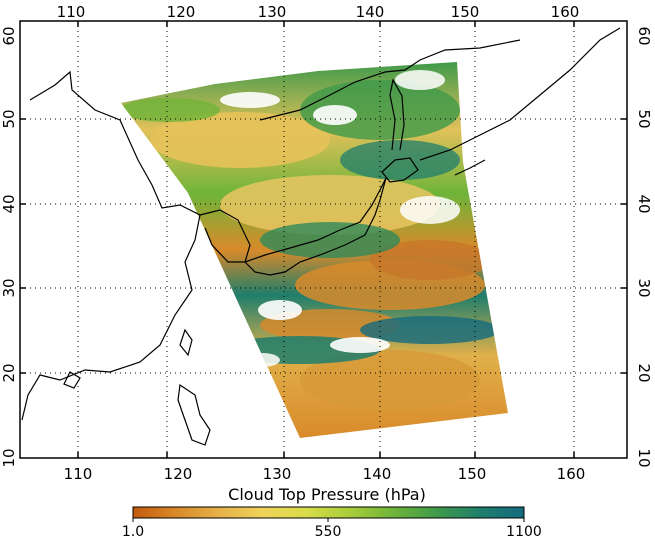  Describe the element at coordinates (377, 474) in the screenshot. I see `lon-label-bottom-140: 140` at that location.